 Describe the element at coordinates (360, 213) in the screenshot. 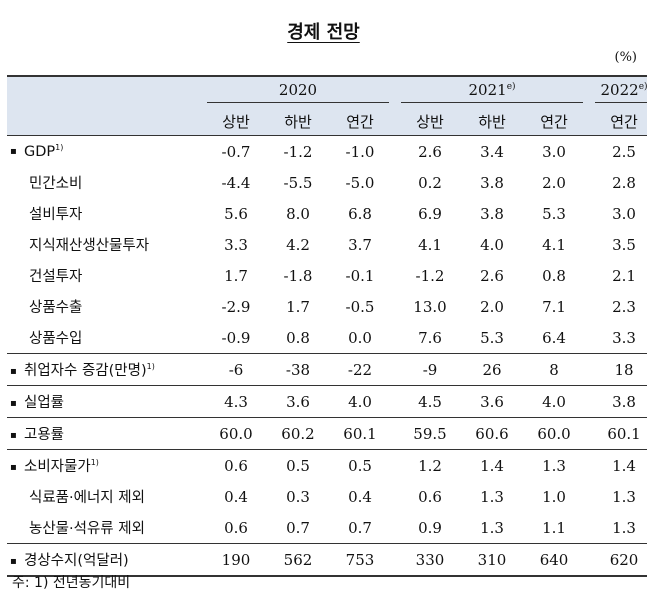

I see `table-cell: 6.8` at that location.